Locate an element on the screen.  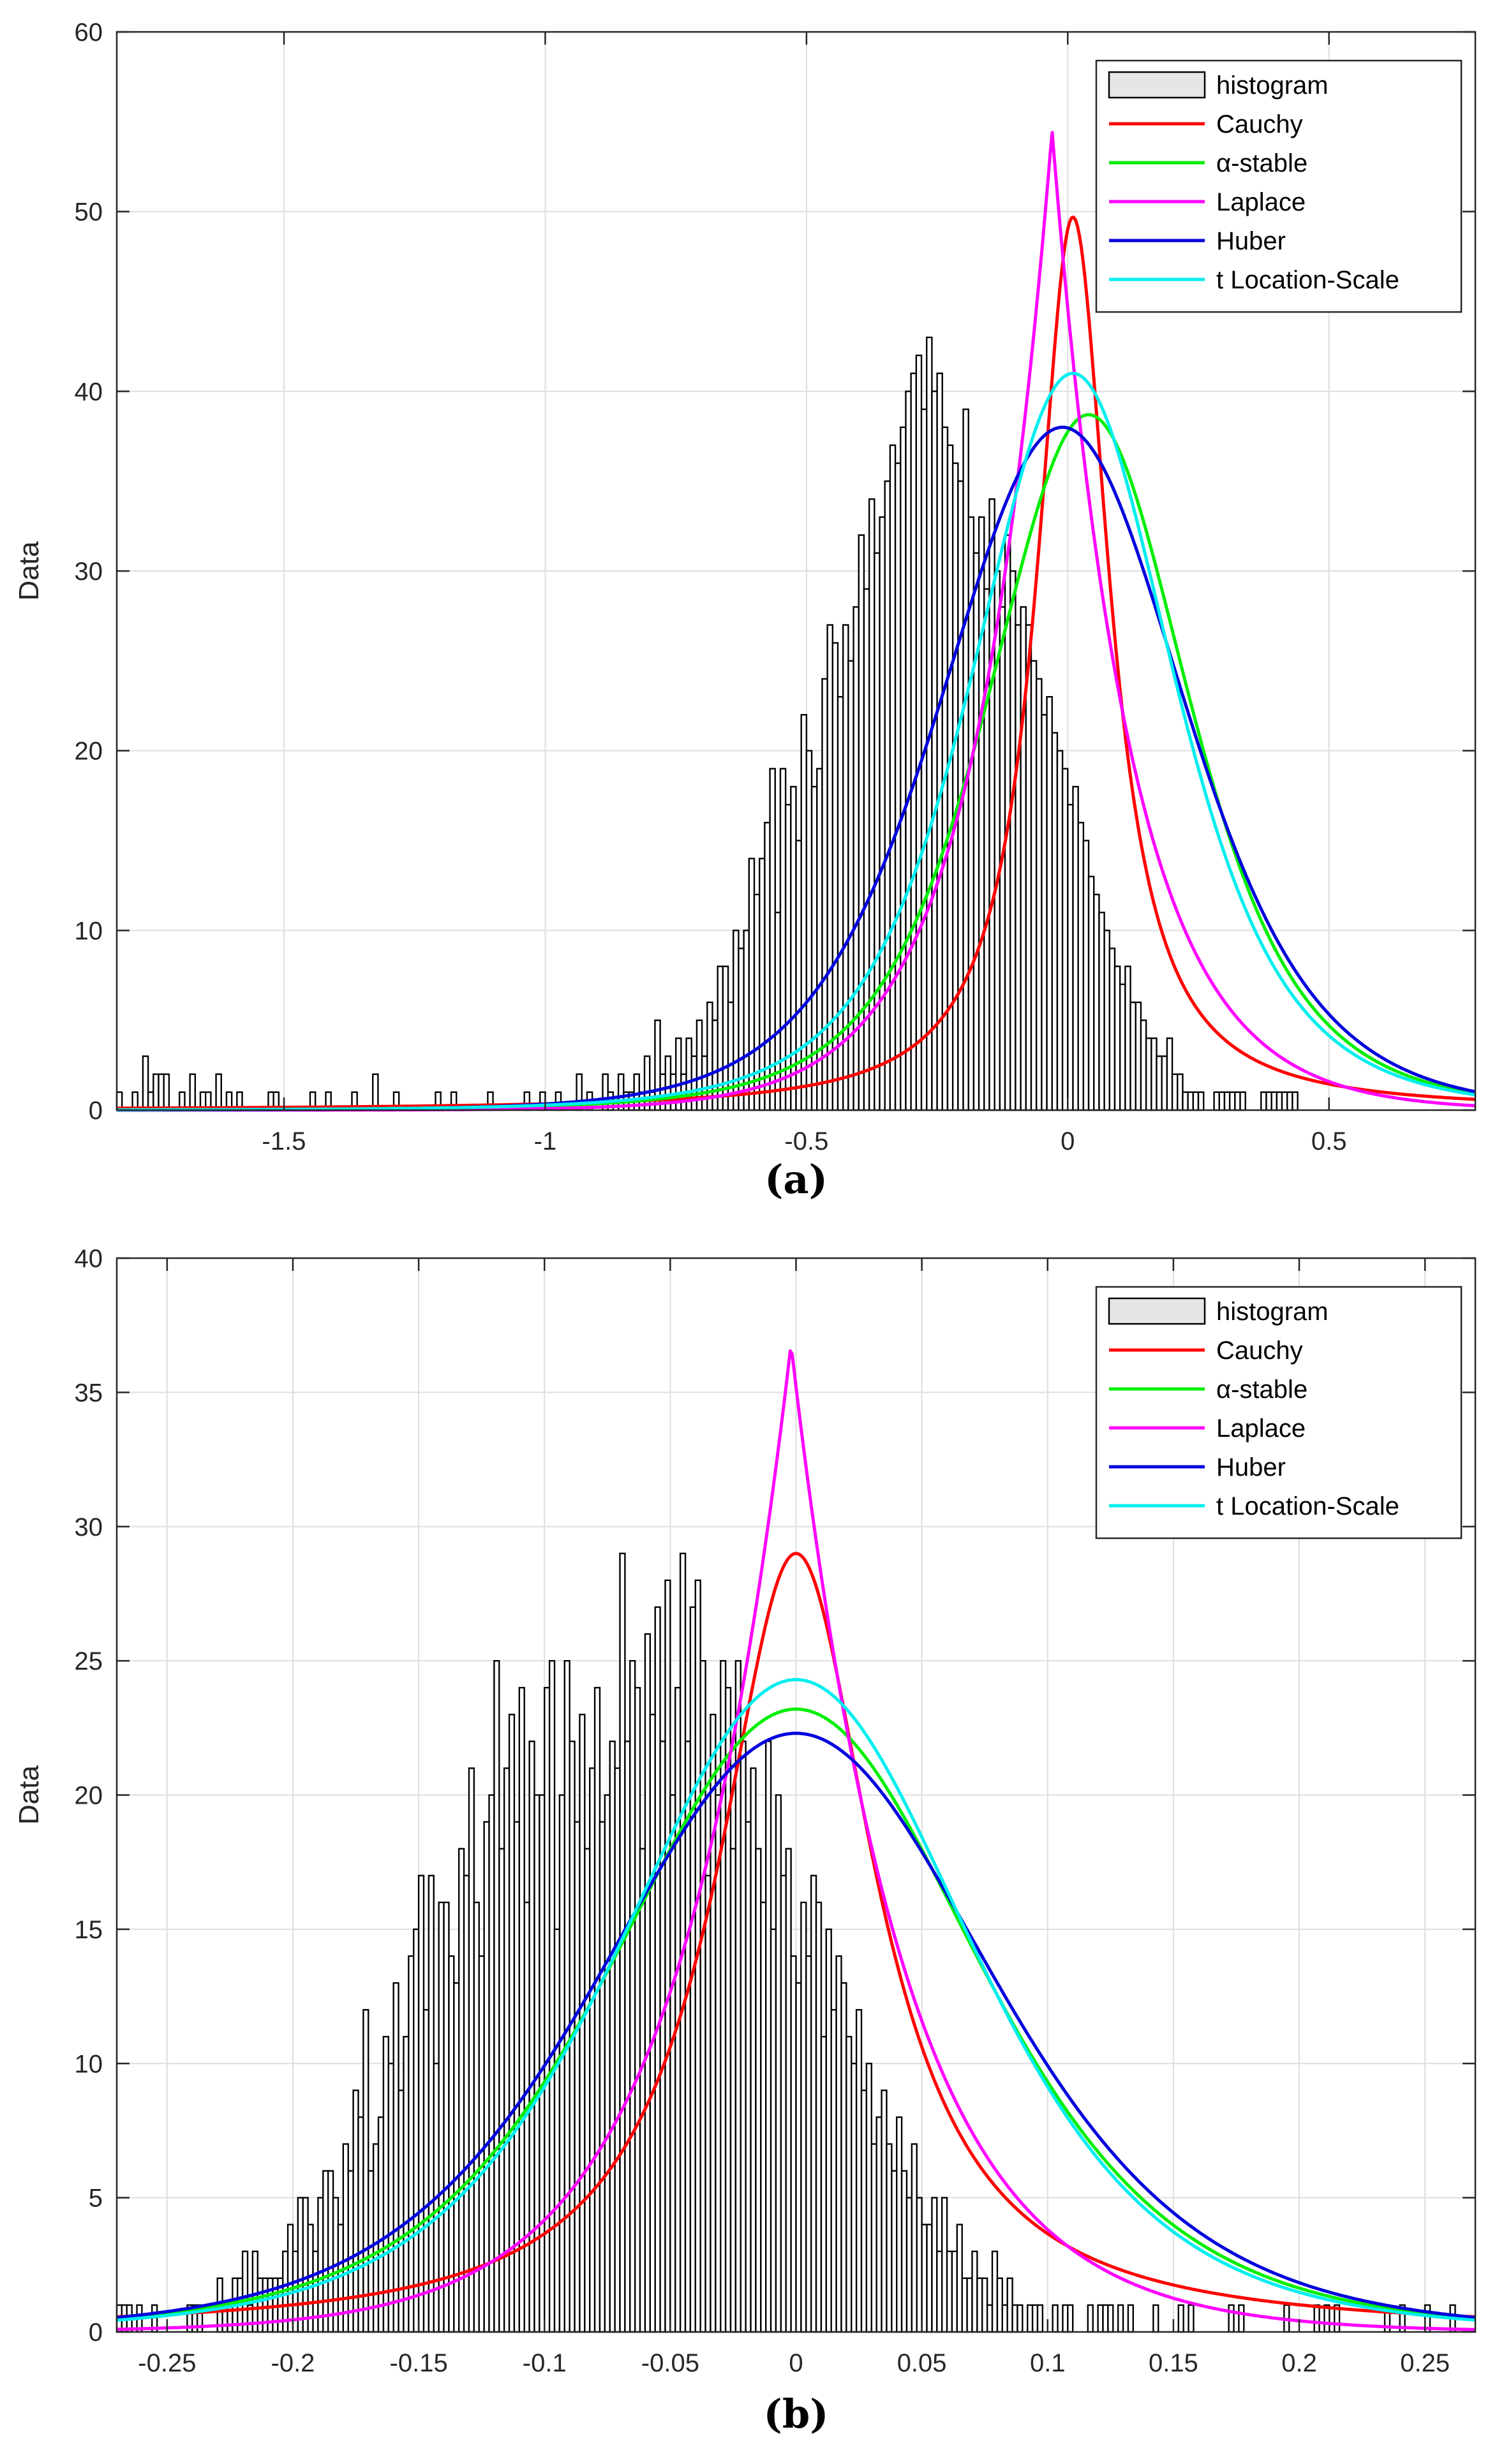
chart-a-y-axis-label: Data is located at coordinates (29, 570).